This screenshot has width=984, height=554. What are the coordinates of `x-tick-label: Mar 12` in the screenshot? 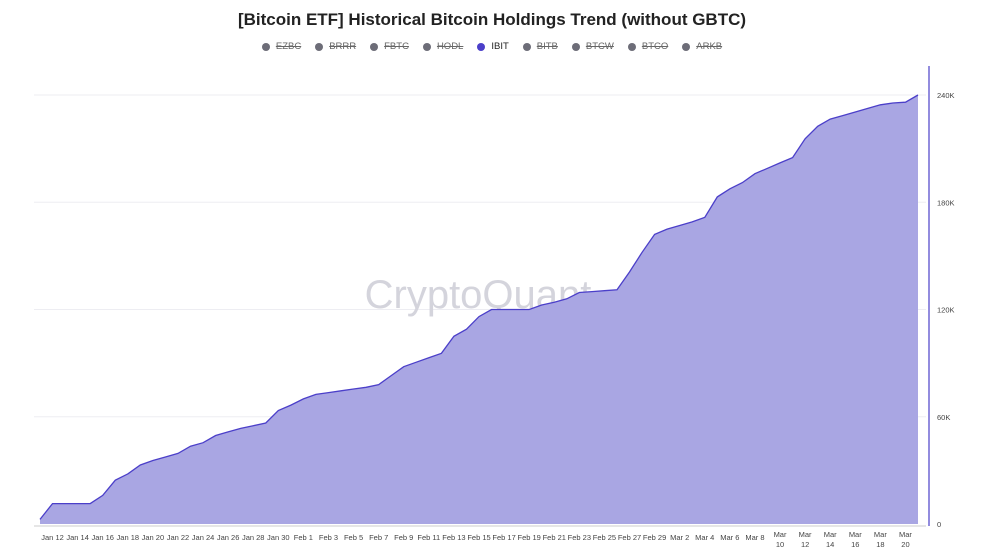 It's located at (805, 539).